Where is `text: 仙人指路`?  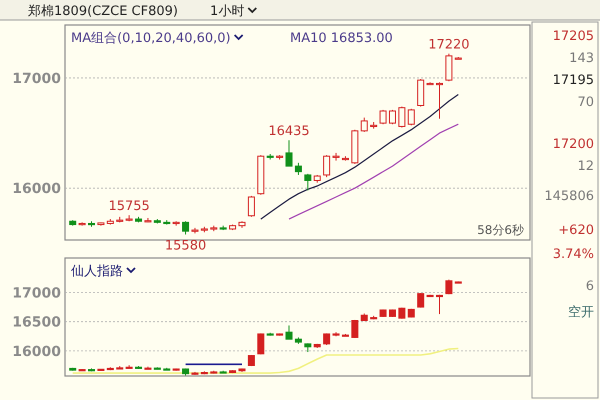
text: 仙人指路 is located at coordinates (97, 271).